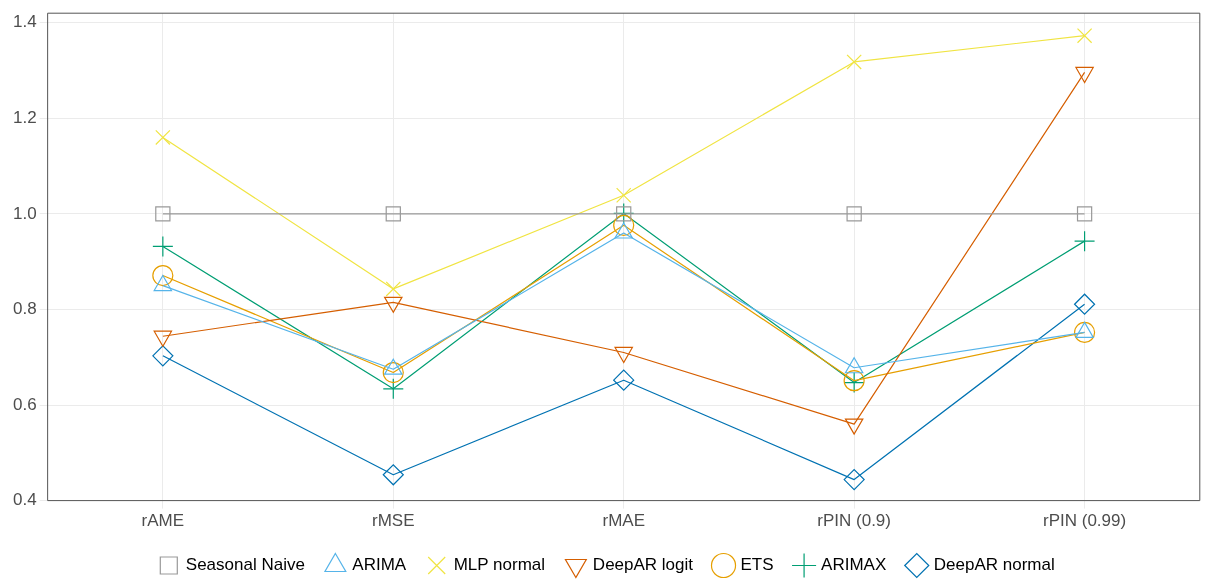 This screenshot has width=1211, height=588. What do you see at coordinates (24, 118) in the screenshot?
I see `y-tick-label: 1.2` at bounding box center [24, 118].